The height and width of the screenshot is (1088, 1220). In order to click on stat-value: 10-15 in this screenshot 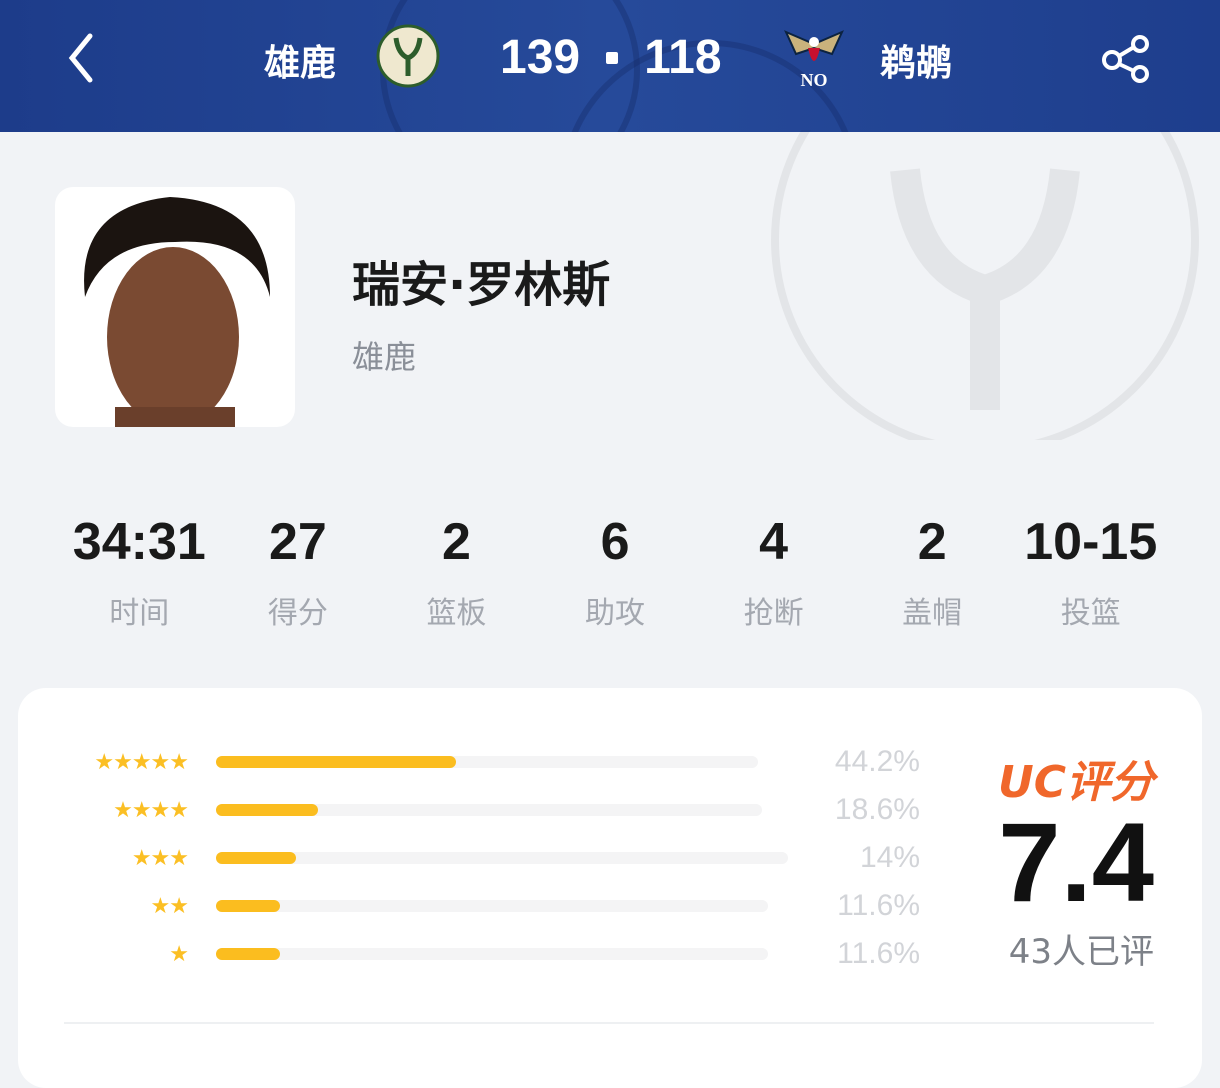, I will do `click(1091, 542)`.